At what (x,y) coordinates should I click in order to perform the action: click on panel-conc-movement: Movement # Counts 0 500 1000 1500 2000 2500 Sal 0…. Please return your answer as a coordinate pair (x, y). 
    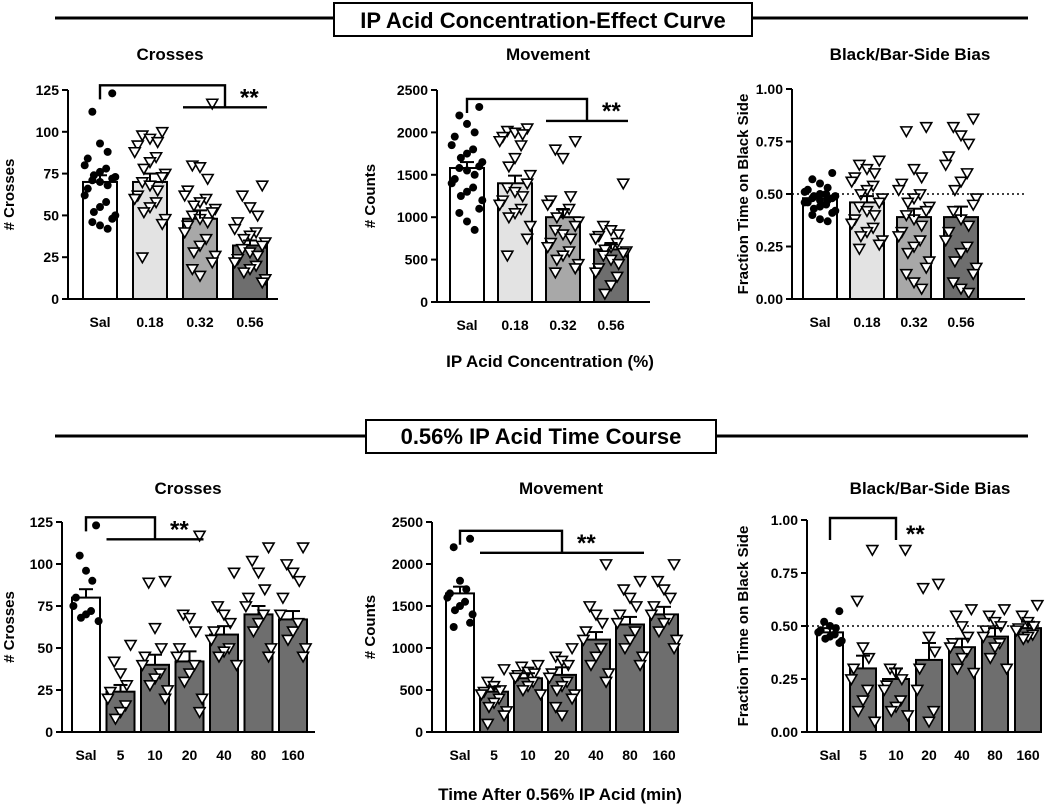
    Looking at the image, I should click on (506, 189).